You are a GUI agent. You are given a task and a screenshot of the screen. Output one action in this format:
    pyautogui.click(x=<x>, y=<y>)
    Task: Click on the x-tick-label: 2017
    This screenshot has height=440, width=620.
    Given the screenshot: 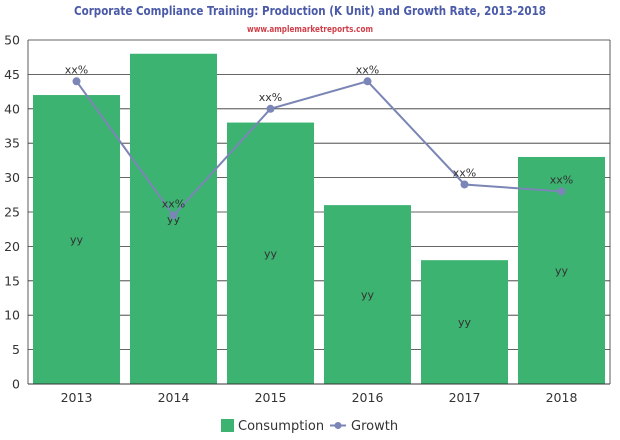 What is the action you would take?
    pyautogui.click(x=465, y=397)
    